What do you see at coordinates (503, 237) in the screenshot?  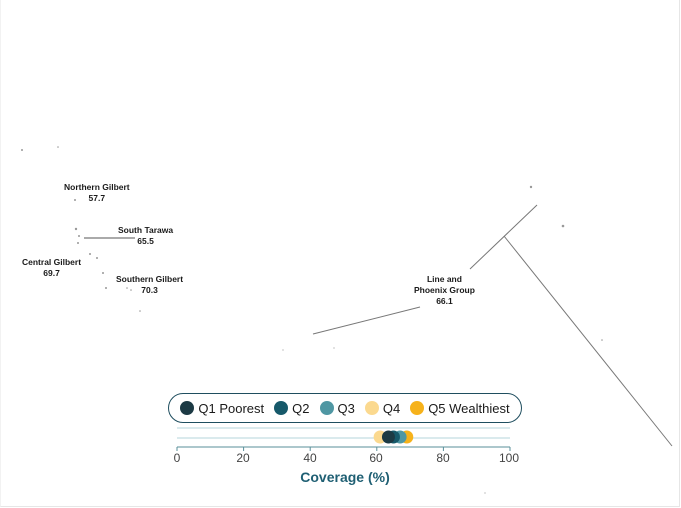 I see `leader-line-phoenix-a` at bounding box center [503, 237].